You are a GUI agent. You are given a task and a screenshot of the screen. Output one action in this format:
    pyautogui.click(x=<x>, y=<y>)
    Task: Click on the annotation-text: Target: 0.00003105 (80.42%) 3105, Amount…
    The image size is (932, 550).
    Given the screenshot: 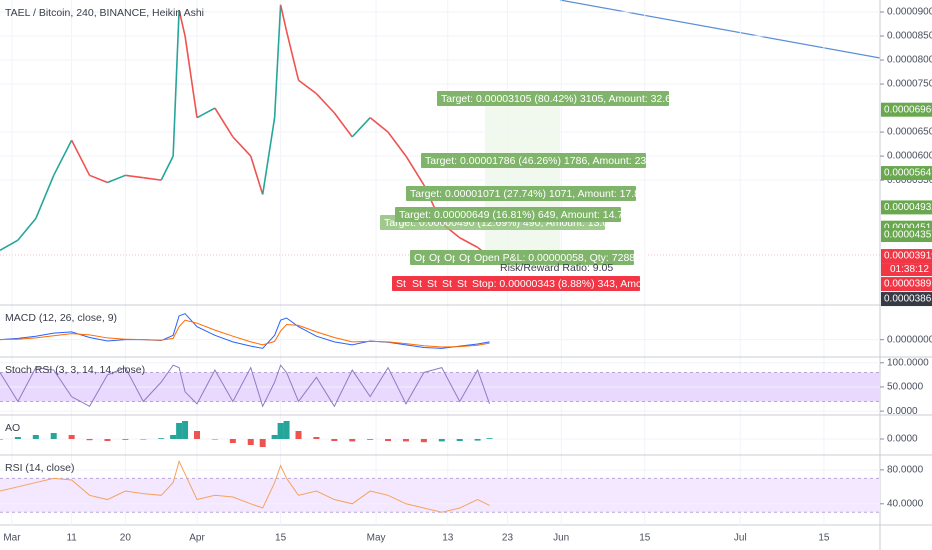 What is the action you would take?
    pyautogui.click(x=559, y=99)
    